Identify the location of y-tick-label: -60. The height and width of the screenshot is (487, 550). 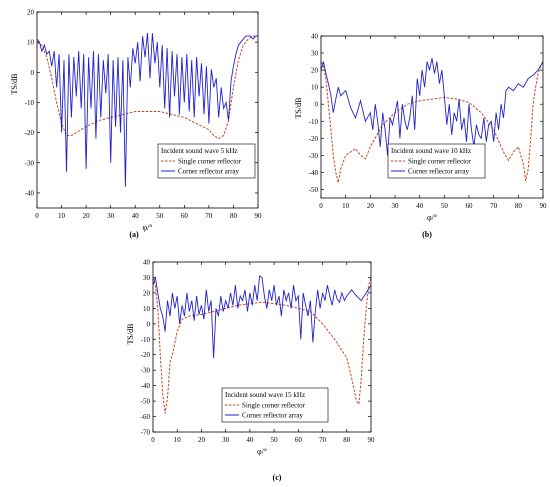
(146, 417).